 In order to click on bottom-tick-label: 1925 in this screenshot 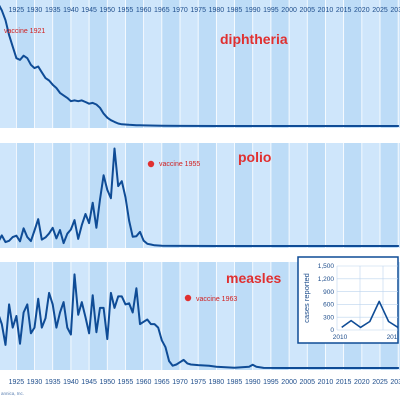, I will do `click(17, 382)`.